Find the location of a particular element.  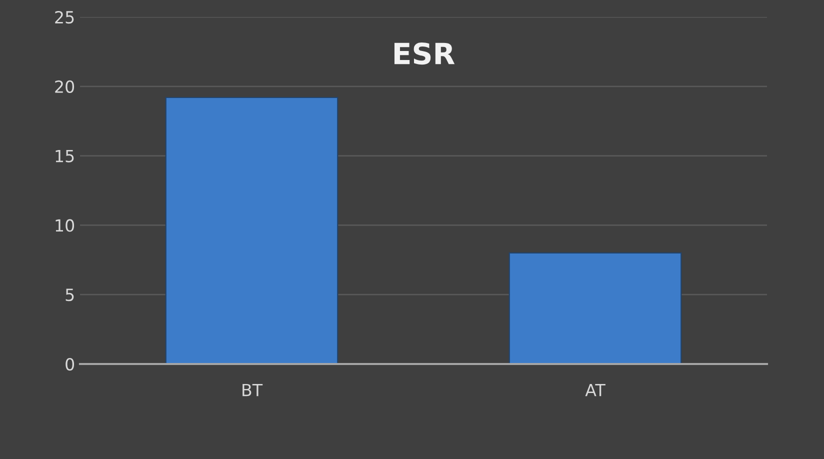

y-tick-label: 25 is located at coordinates (64, 17).